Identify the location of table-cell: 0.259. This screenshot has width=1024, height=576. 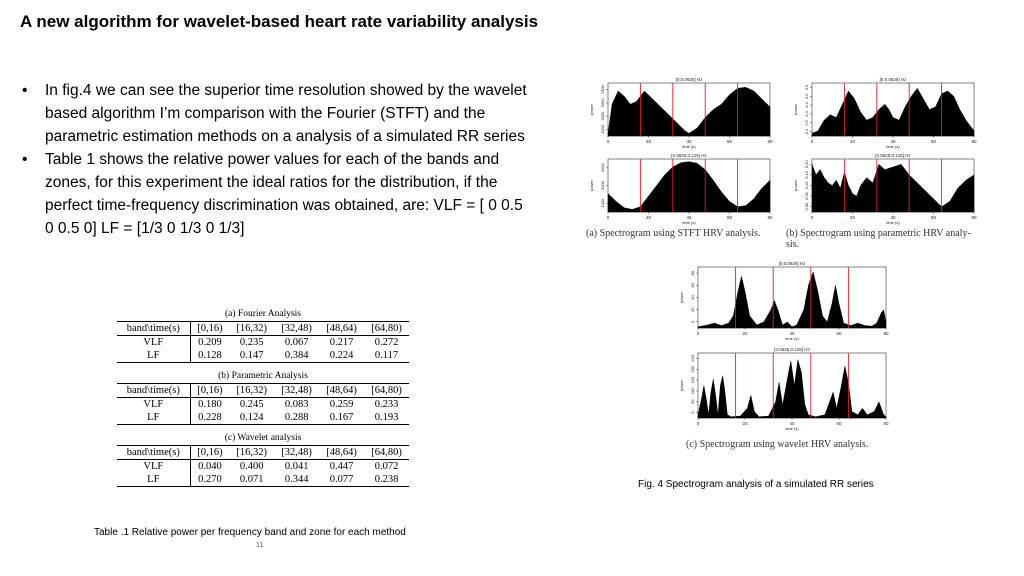
(341, 404).